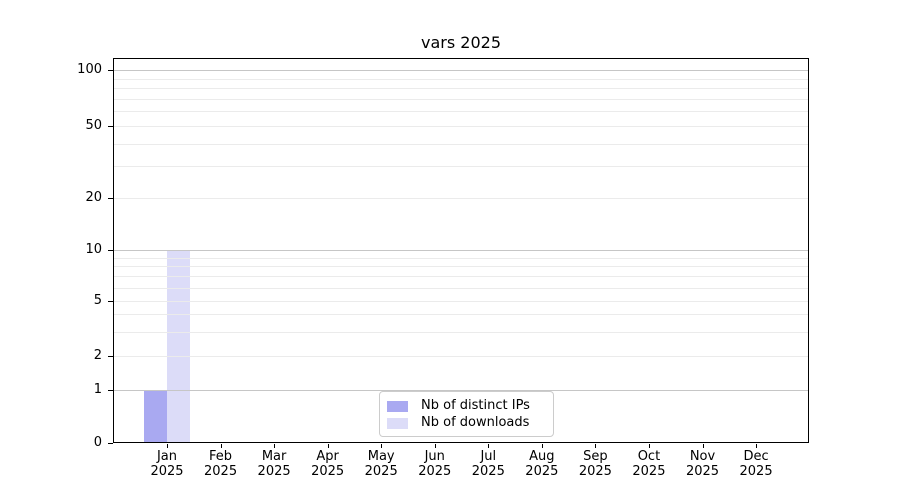 The width and height of the screenshot is (900, 500). I want to click on y-axis-tick-label: 1, so click(97, 389).